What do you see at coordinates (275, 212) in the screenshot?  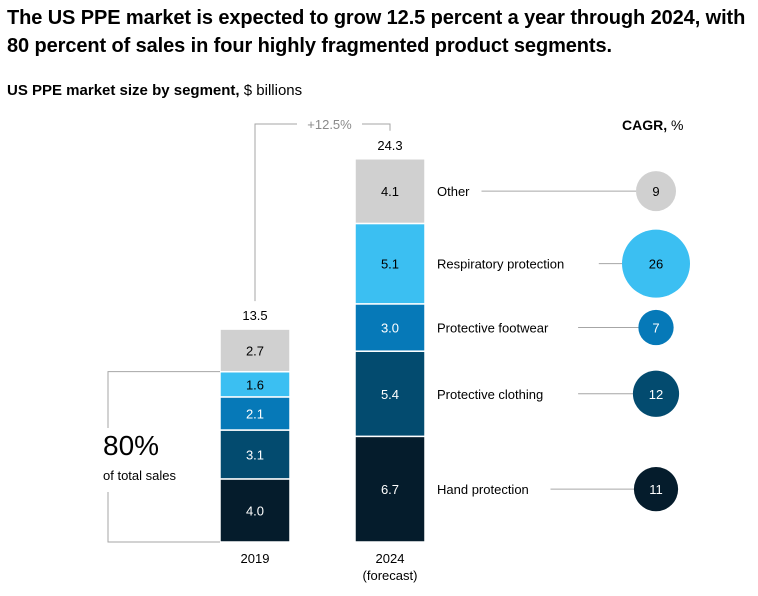 I see `growth-bracket-left` at bounding box center [275, 212].